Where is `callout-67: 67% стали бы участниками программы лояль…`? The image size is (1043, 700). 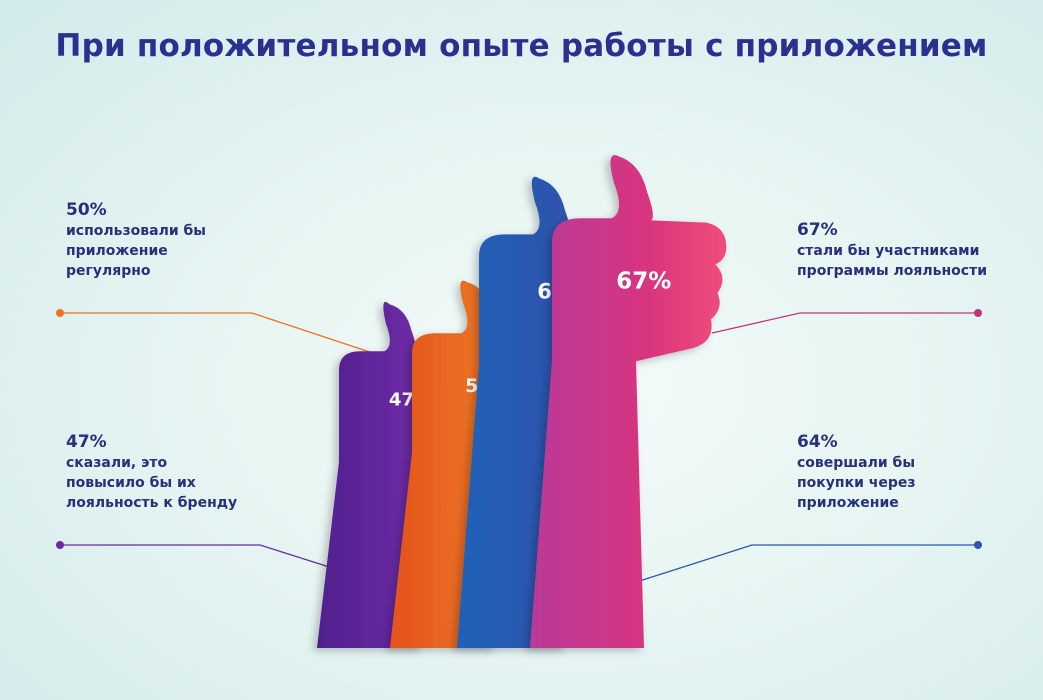
callout-67: 67% стали бы участниками программы лояль… is located at coordinates (892, 250).